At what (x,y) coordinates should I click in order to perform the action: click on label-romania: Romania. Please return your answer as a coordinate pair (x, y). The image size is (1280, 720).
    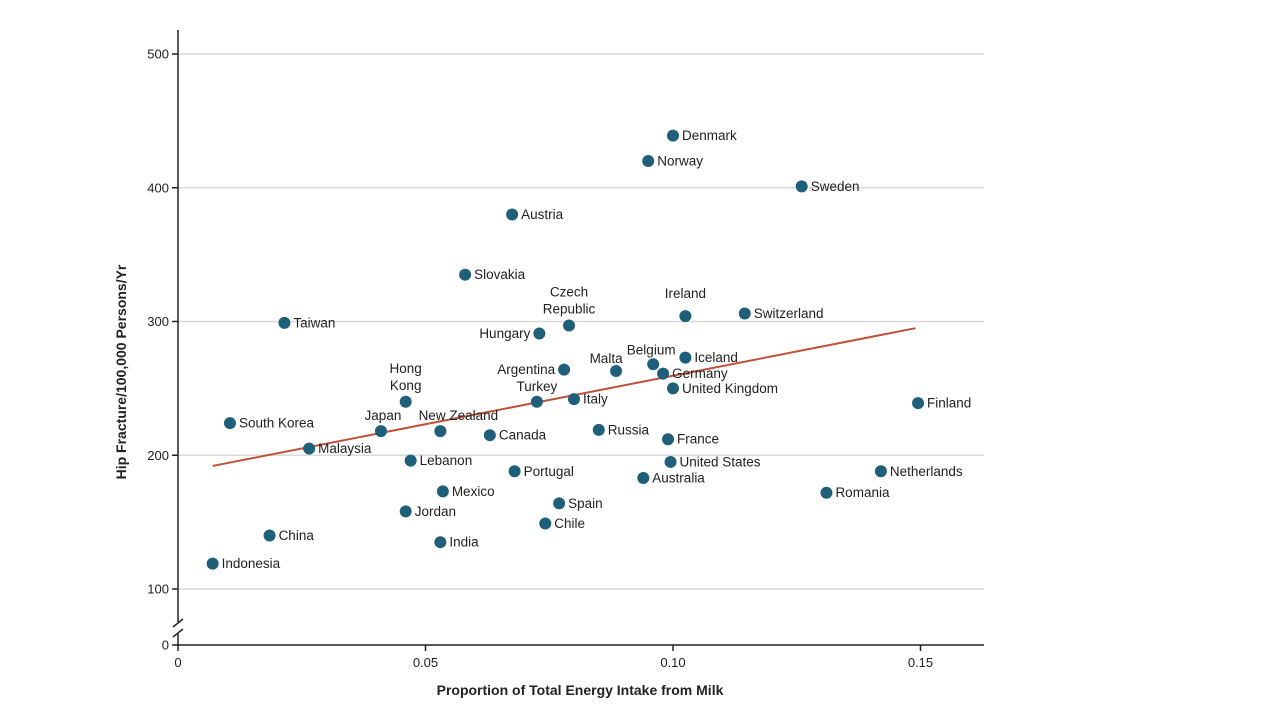
    Looking at the image, I should click on (862, 492).